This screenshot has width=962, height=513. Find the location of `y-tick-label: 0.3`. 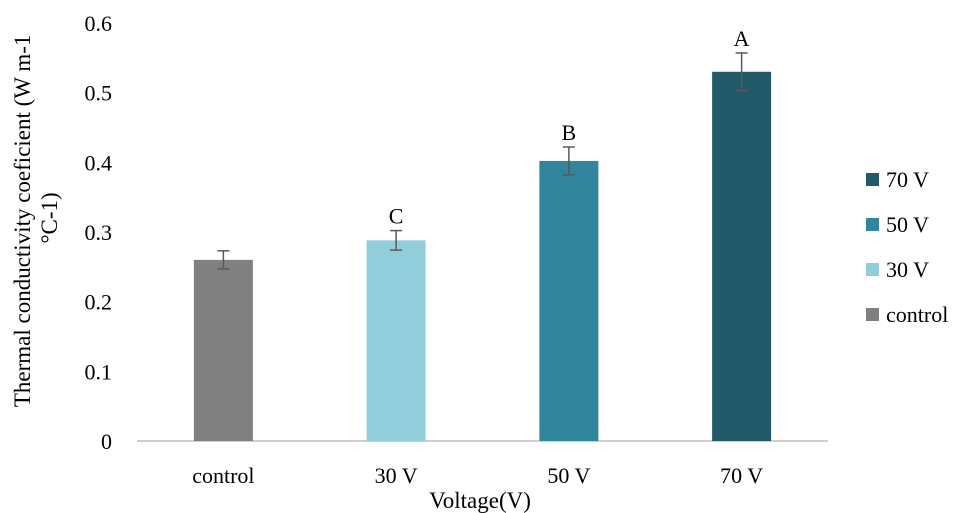

y-tick-label: 0.3 is located at coordinates (99, 232).